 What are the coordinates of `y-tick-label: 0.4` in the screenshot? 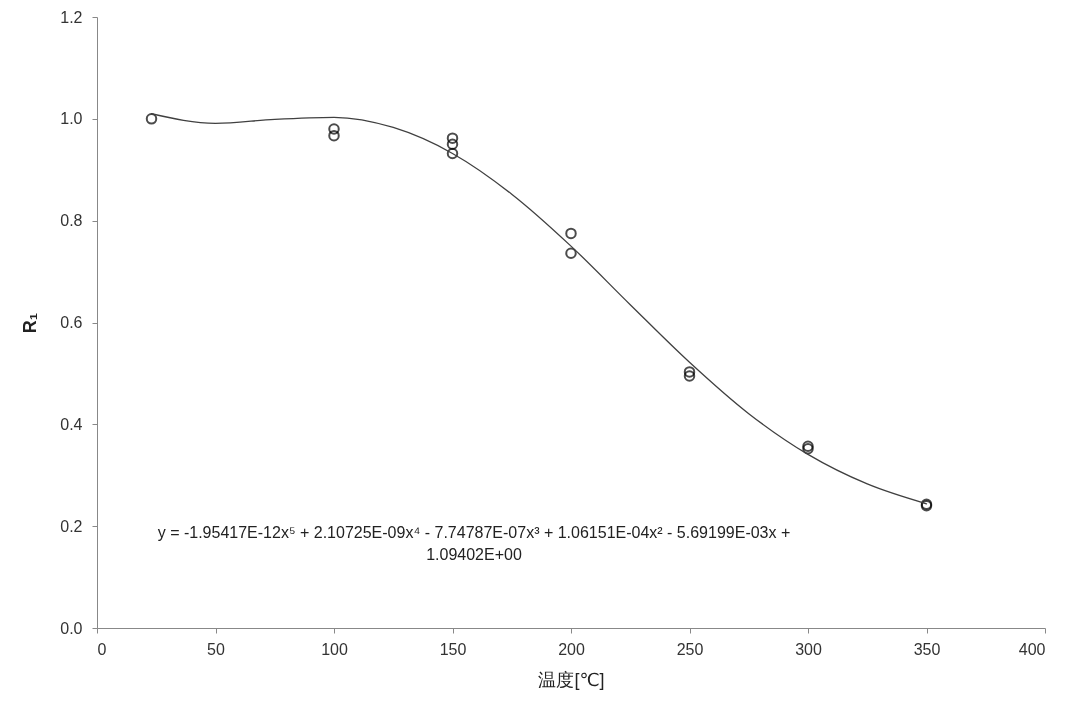 It's located at (71, 424).